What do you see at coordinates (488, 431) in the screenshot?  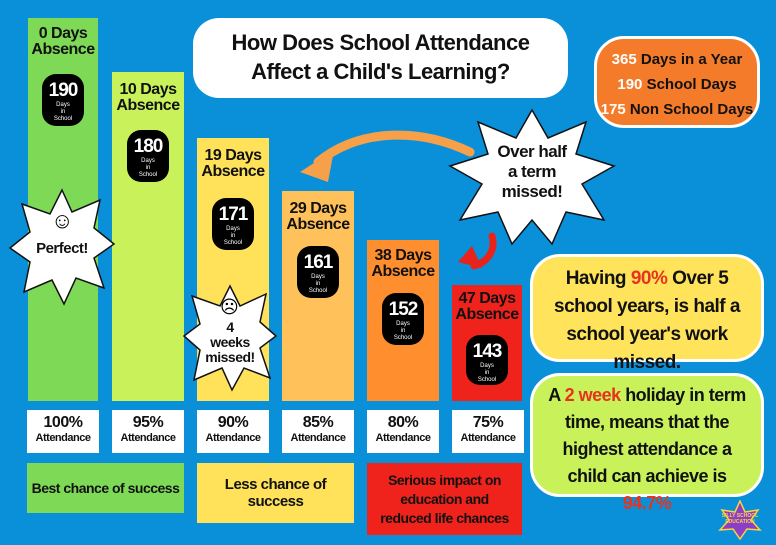 I see `attendance-75: 75% Attendance` at bounding box center [488, 431].